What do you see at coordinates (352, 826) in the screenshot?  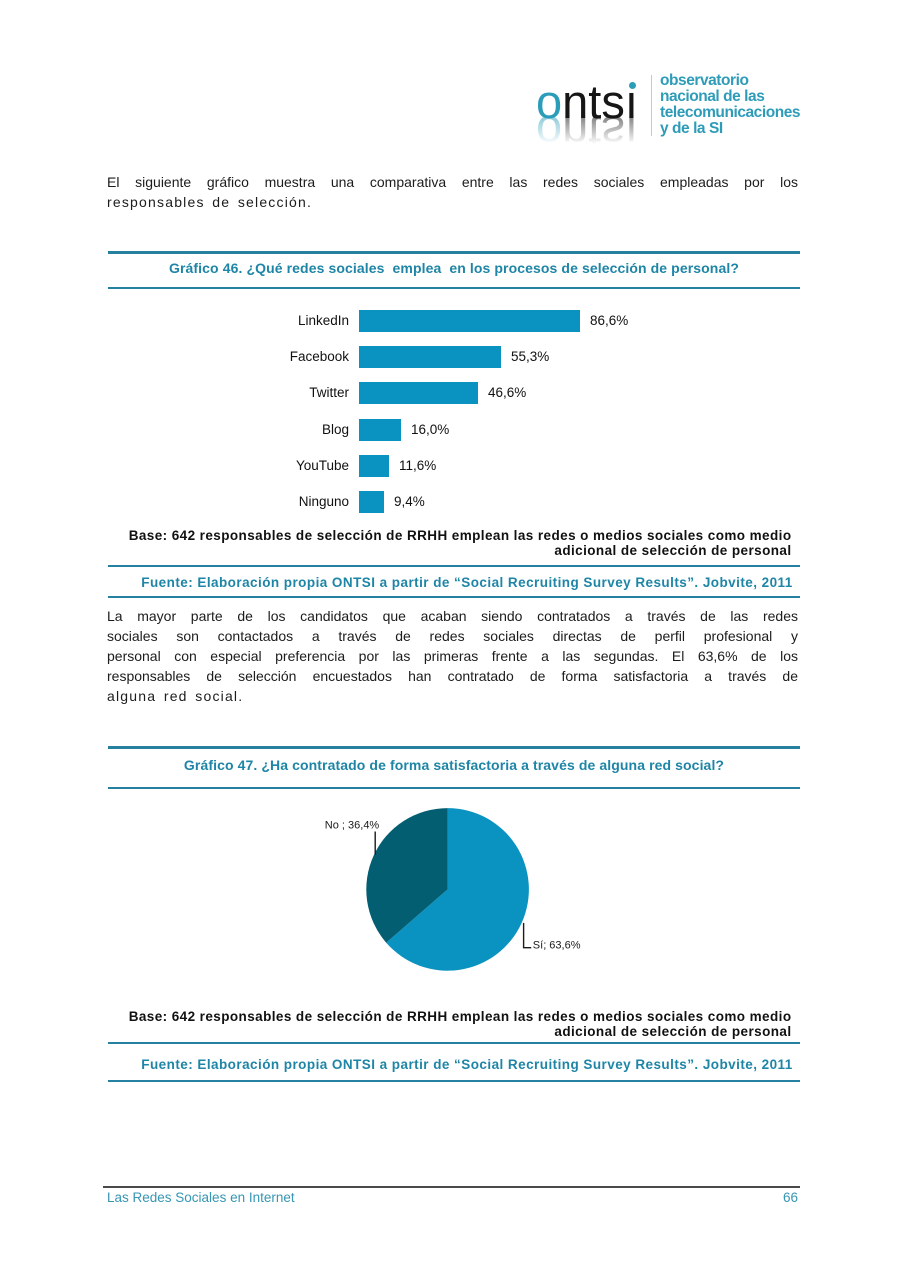 I see `svg-text: No ; 36,4%` at bounding box center [352, 826].